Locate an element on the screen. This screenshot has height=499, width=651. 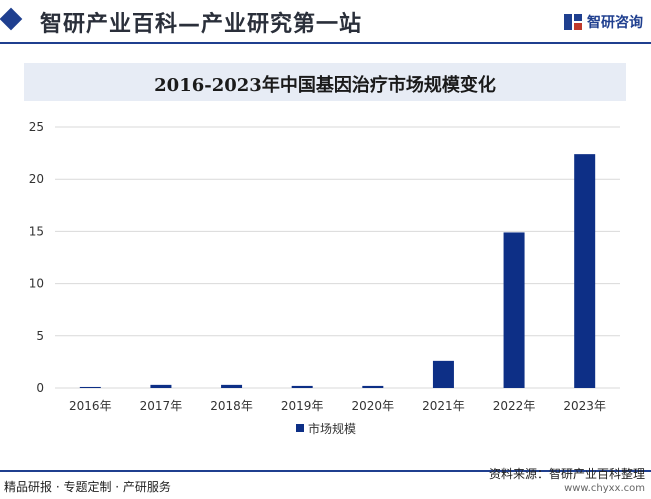
brand-name: 智研咨询 is located at coordinates (615, 23).